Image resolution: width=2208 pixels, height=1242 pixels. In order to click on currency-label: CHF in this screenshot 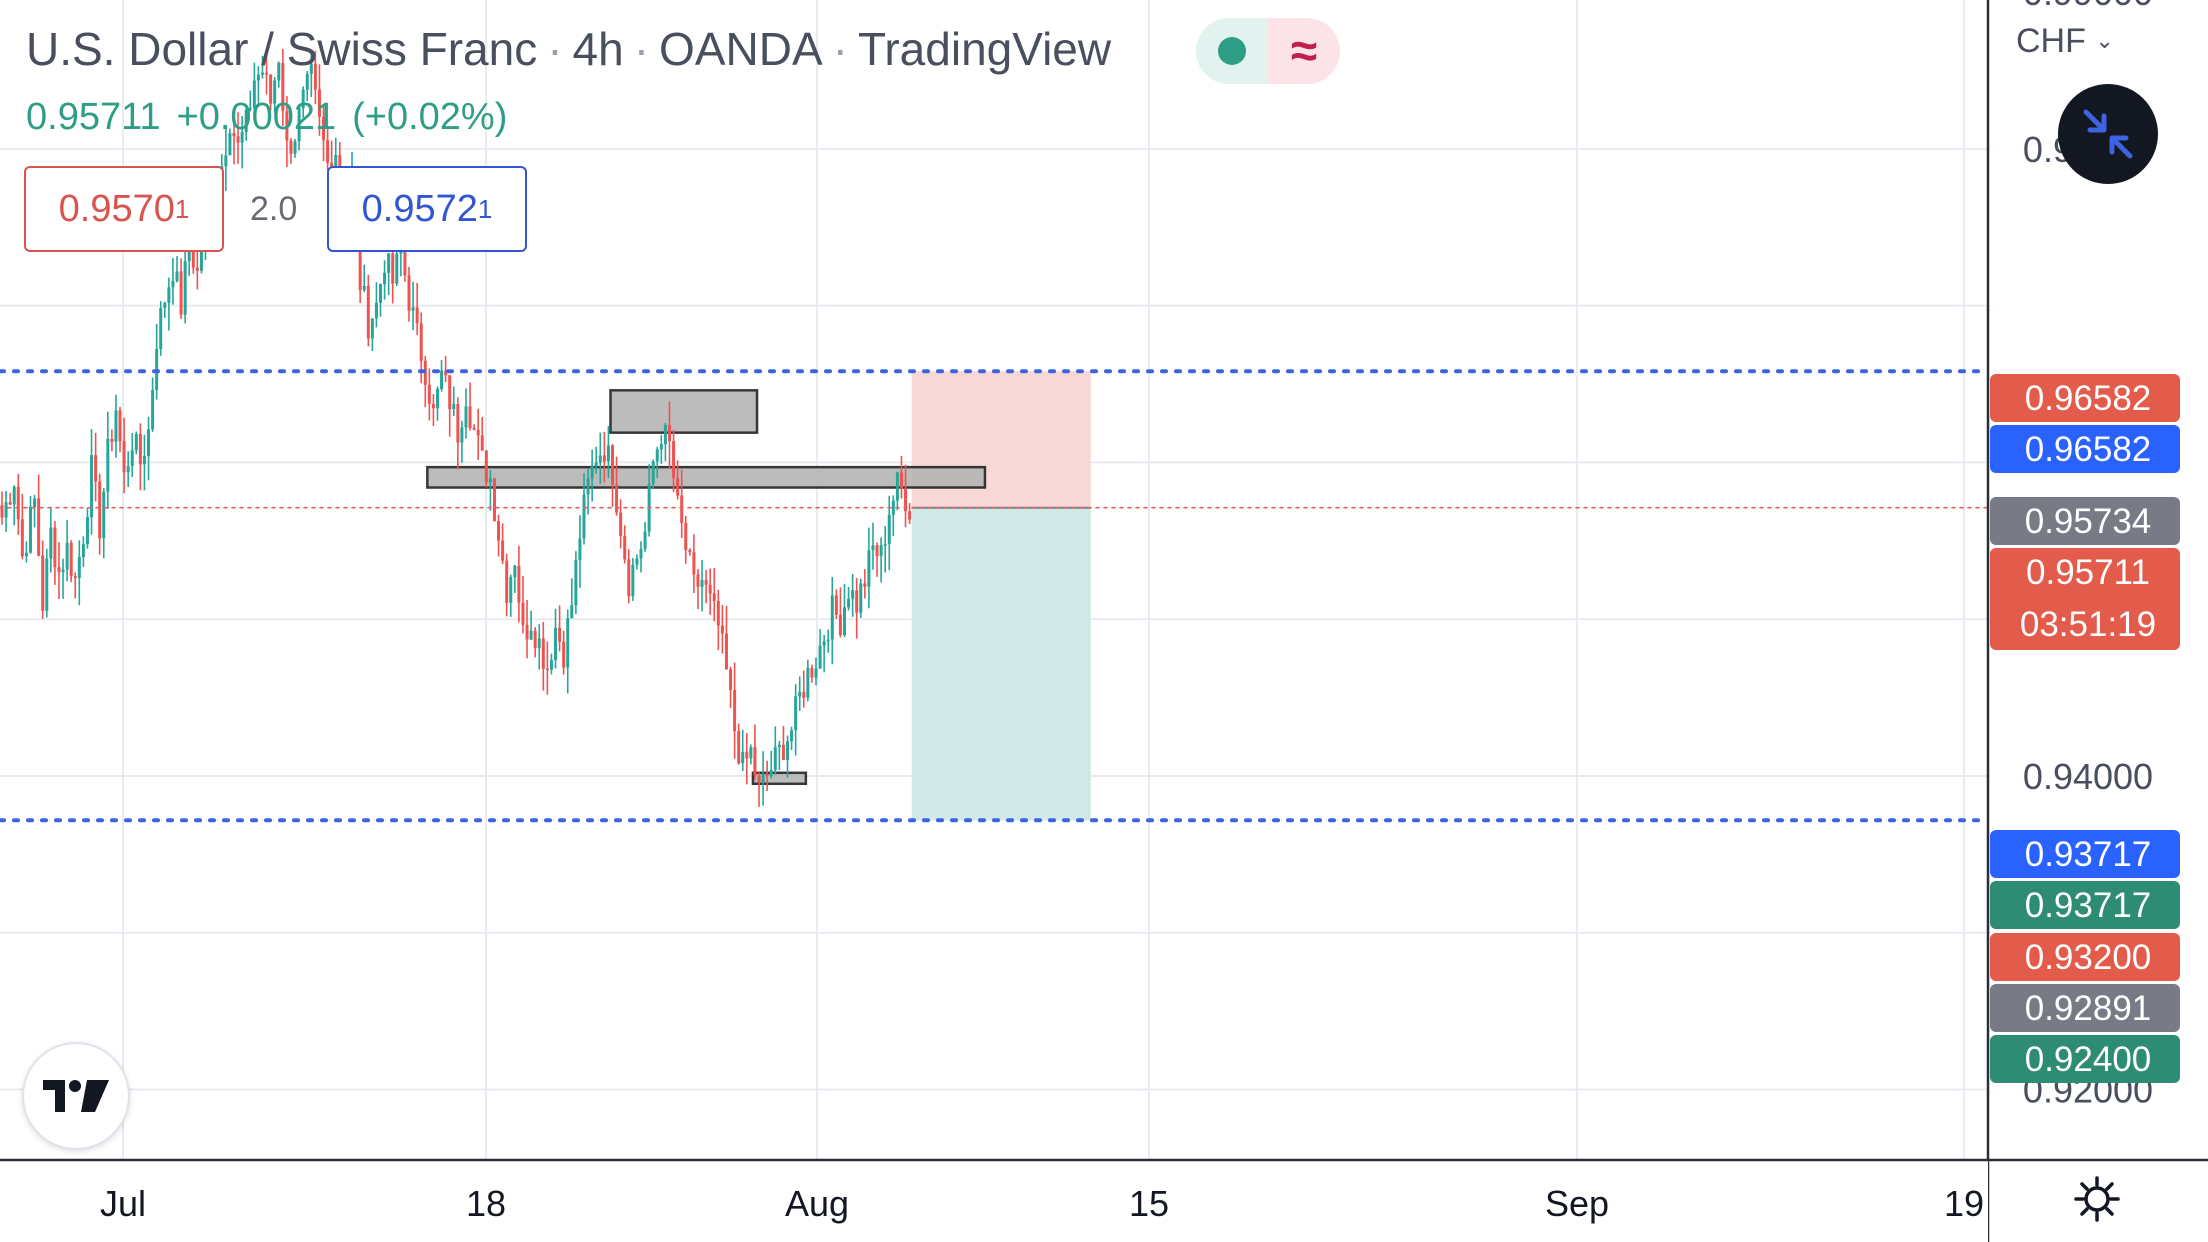, I will do `click(2051, 41)`.